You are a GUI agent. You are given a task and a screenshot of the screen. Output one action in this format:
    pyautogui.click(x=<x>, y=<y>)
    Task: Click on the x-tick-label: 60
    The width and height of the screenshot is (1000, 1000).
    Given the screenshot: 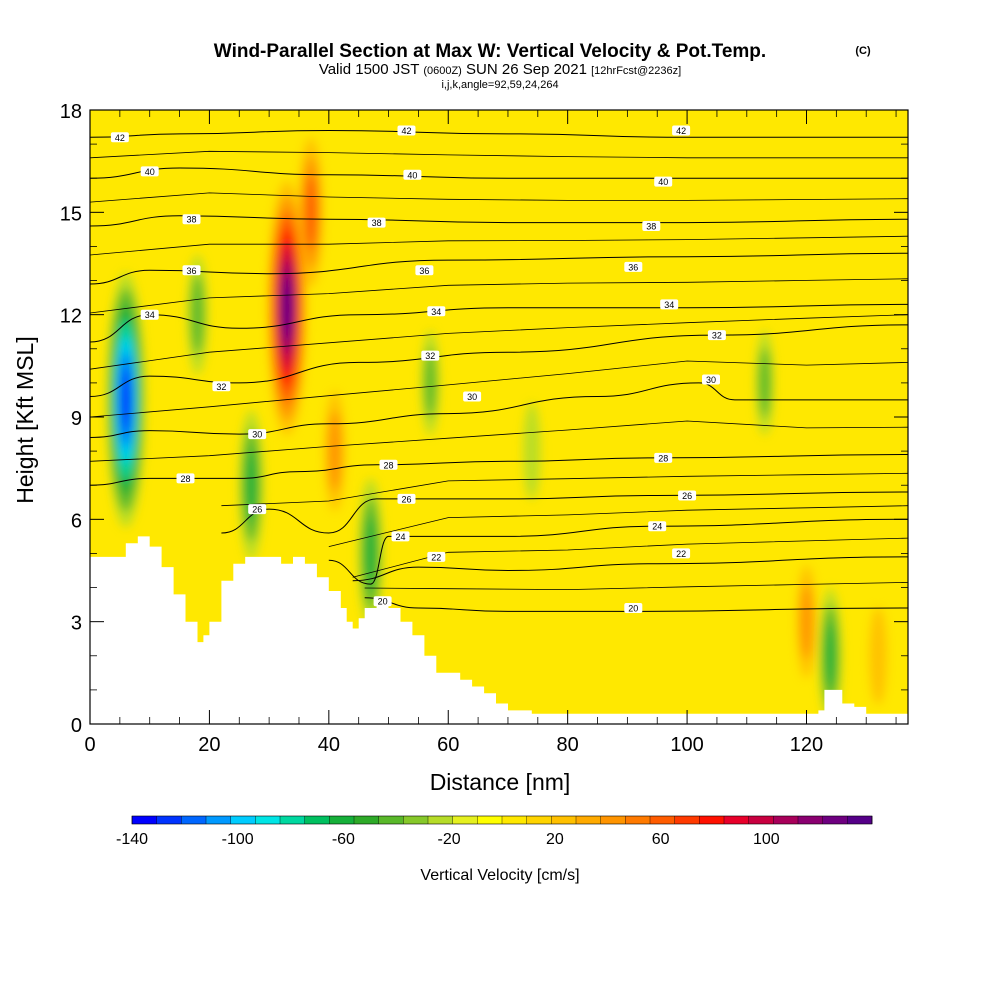 What is the action you would take?
    pyautogui.click(x=448, y=745)
    